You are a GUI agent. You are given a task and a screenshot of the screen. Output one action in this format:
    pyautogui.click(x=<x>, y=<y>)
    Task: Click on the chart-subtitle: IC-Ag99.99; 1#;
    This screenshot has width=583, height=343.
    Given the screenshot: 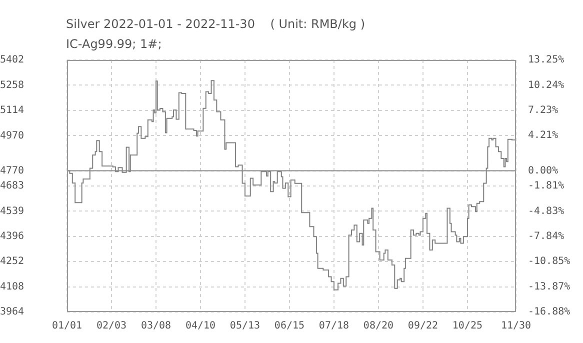 What is the action you would take?
    pyautogui.click(x=114, y=44)
    